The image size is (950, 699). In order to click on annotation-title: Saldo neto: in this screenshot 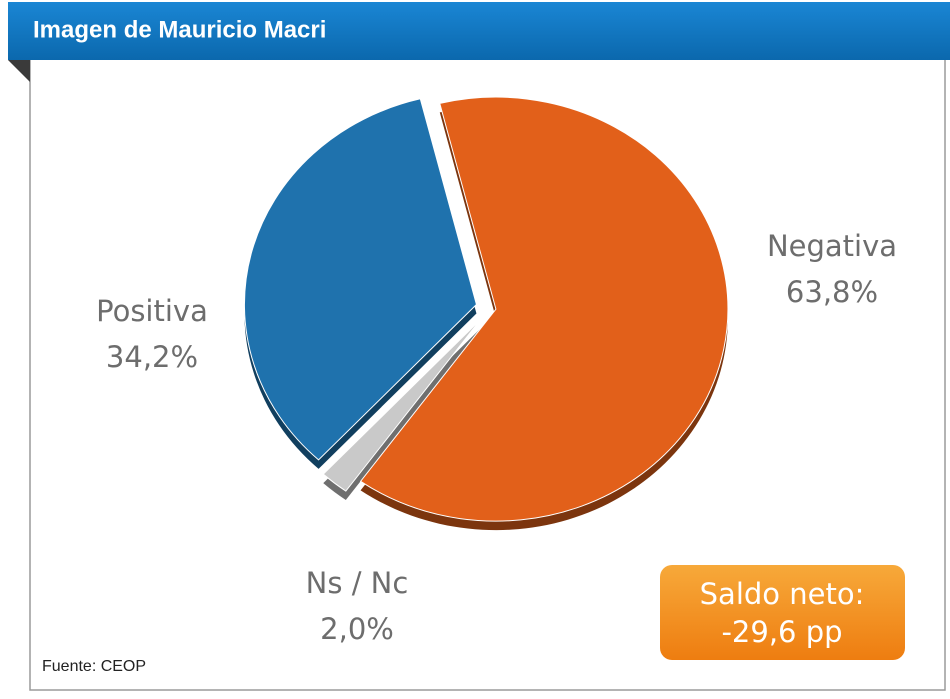, I will do `click(782, 594)`.